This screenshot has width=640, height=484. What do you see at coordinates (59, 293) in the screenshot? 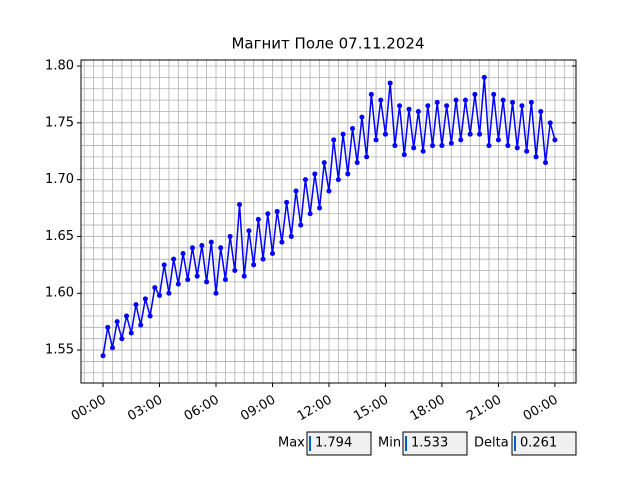
I see `y-tick-label: 1.60` at bounding box center [59, 293].